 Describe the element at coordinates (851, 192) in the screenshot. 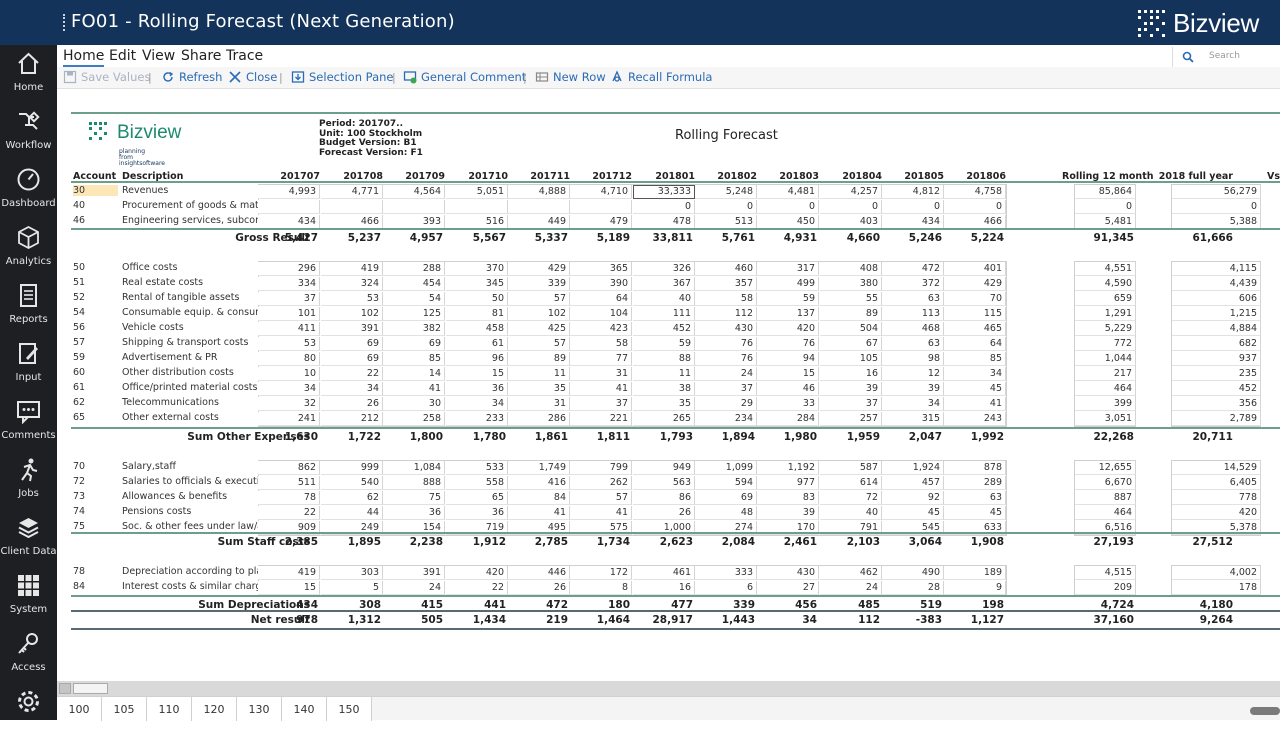

I see `value-cell: 4,257` at that location.